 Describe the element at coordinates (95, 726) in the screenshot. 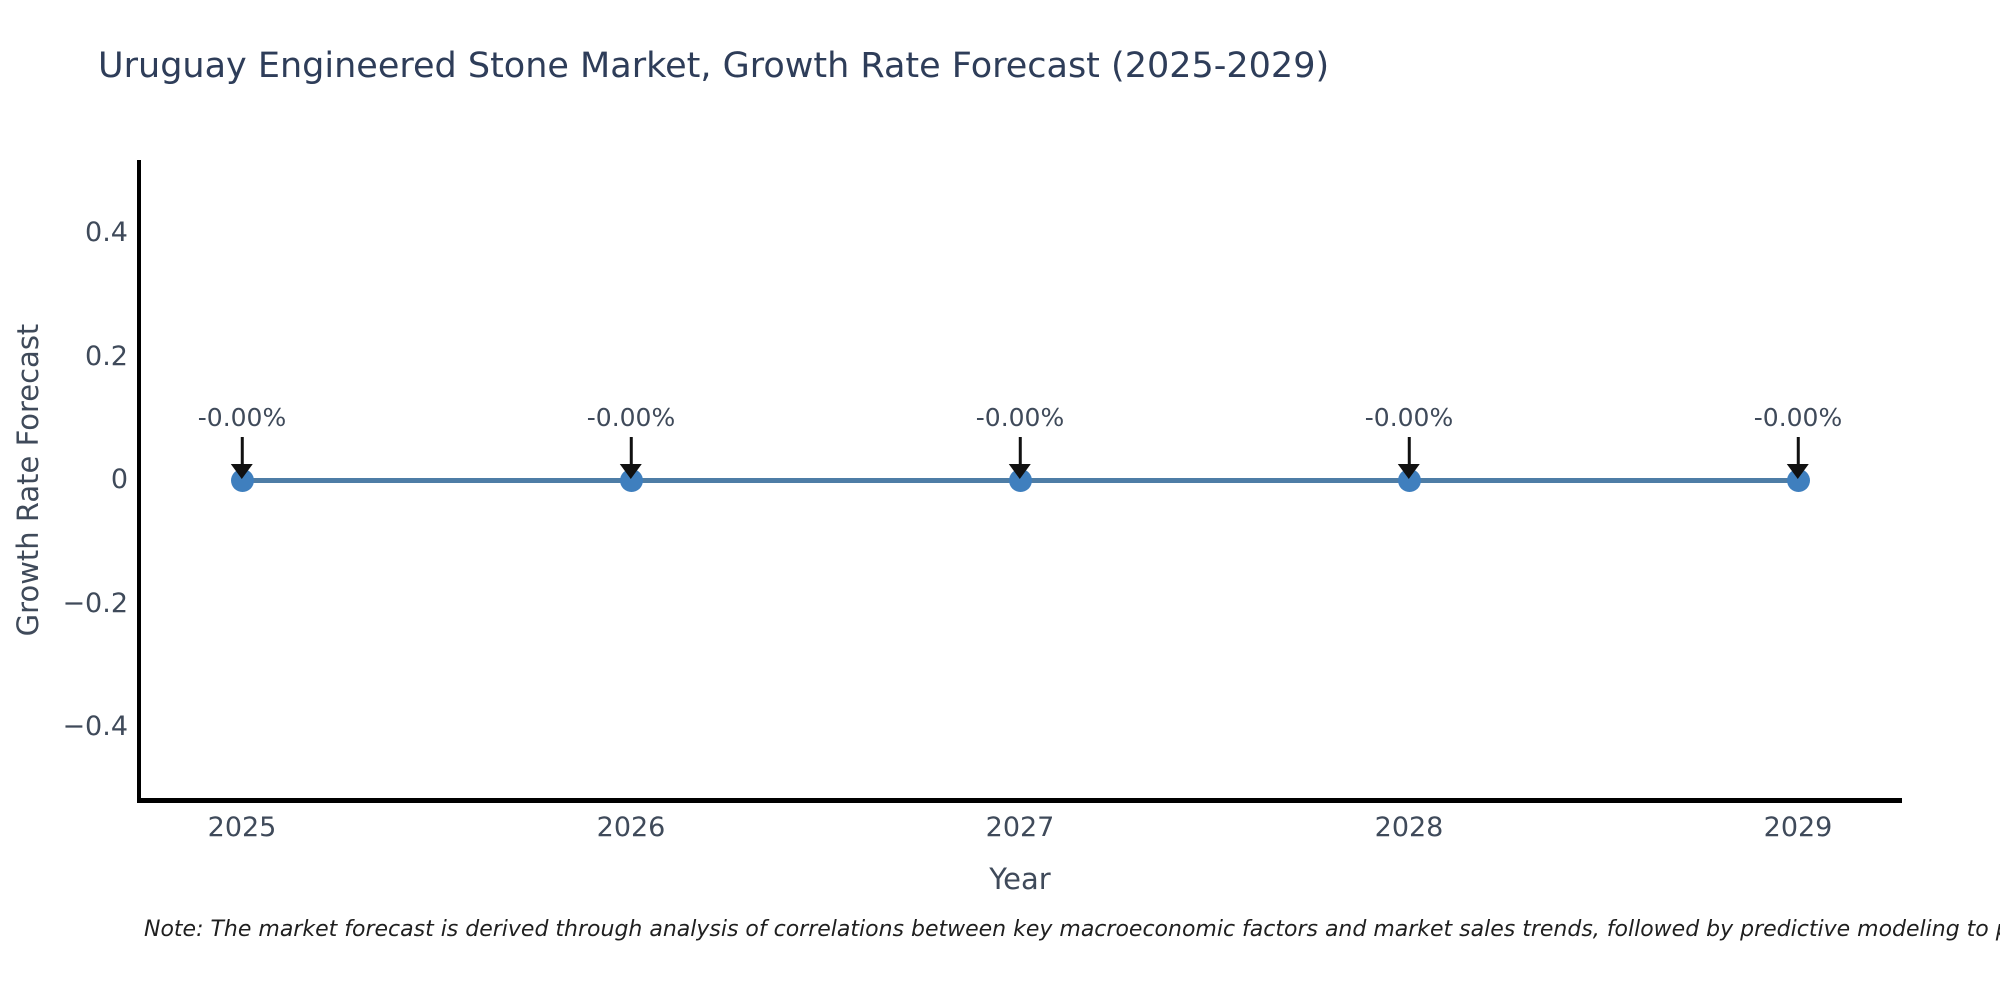

I see `y-tick-label: −0.4` at that location.